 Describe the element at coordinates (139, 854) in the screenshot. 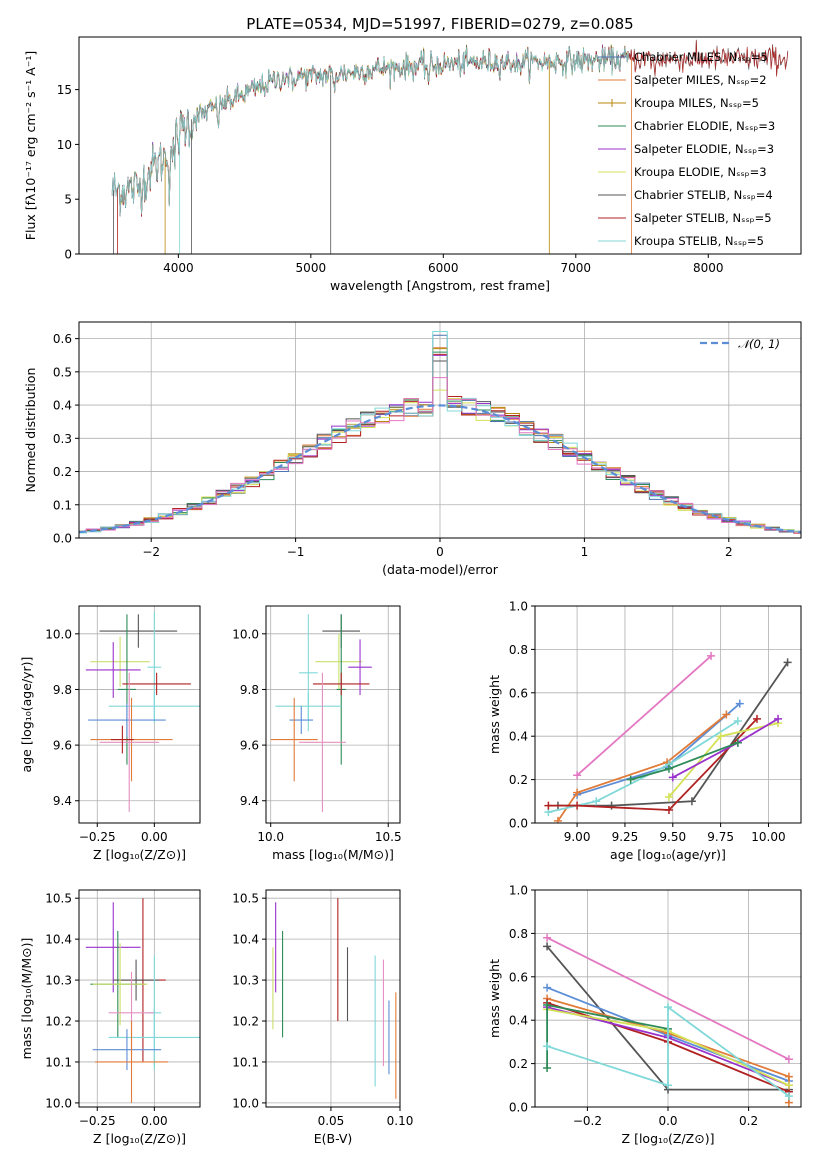

I see `x-axis-label: Z [log₁₀(Z/Z⊙)]` at that location.